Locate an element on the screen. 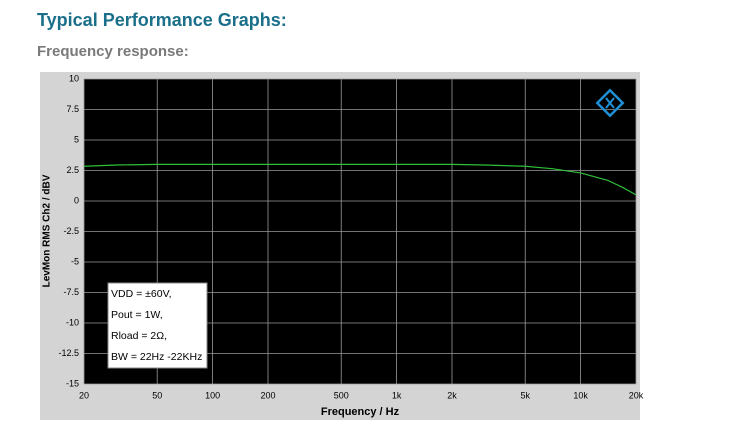 The width and height of the screenshot is (750, 425). page-title: Typical Performance Graphs: is located at coordinates (162, 20).